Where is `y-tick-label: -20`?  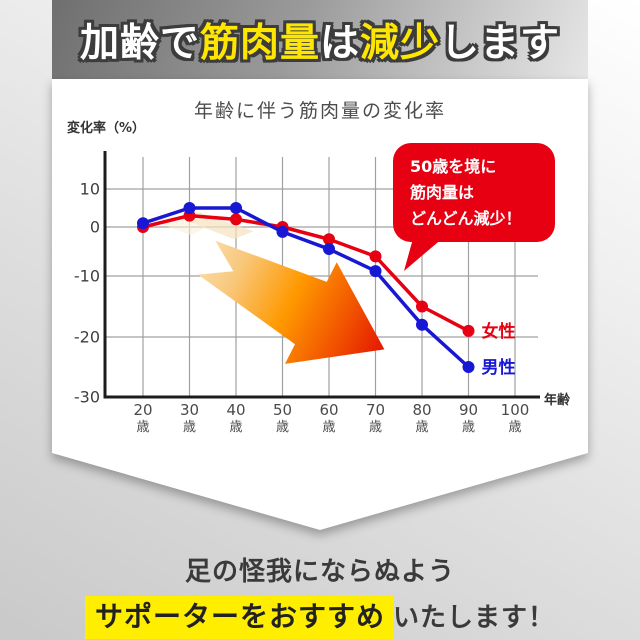
y-tick-label: -20 is located at coordinates (87, 337).